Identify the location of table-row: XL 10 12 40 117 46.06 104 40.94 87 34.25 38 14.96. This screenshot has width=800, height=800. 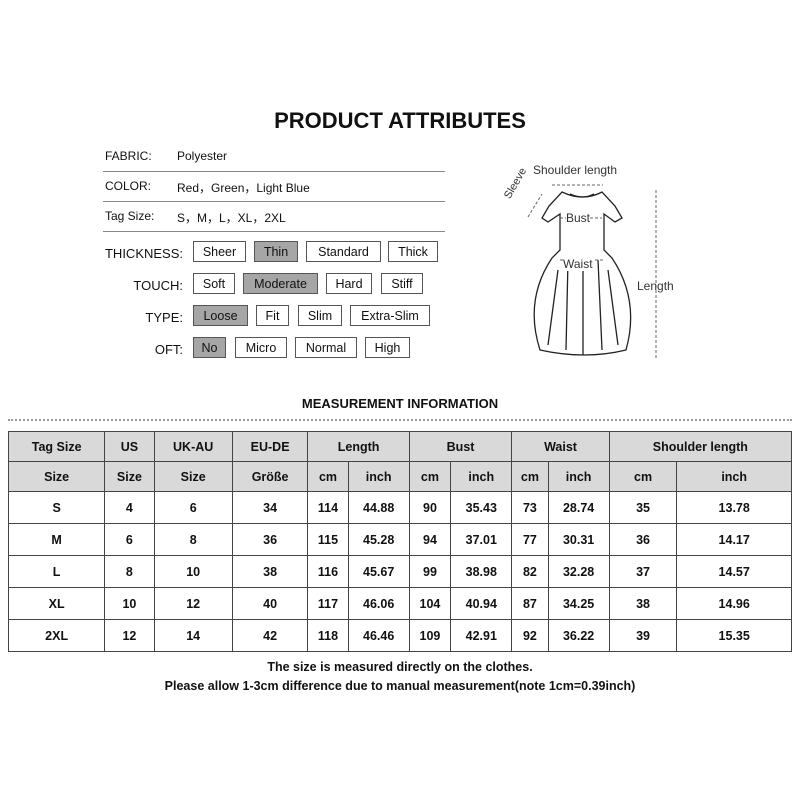
(399, 603).